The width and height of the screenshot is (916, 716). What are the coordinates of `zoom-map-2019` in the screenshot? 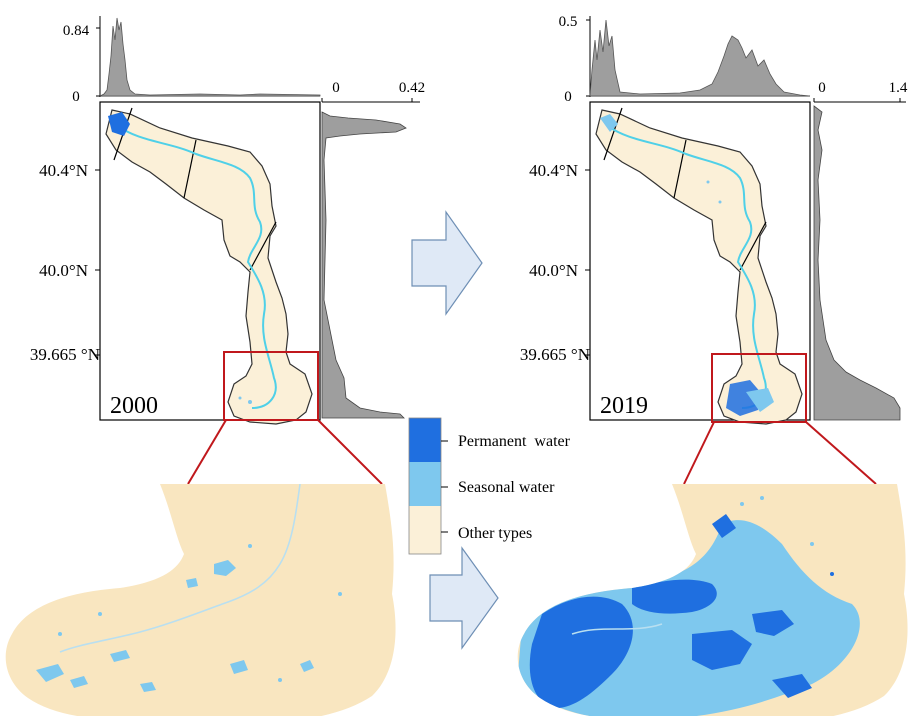 It's located at (712, 600).